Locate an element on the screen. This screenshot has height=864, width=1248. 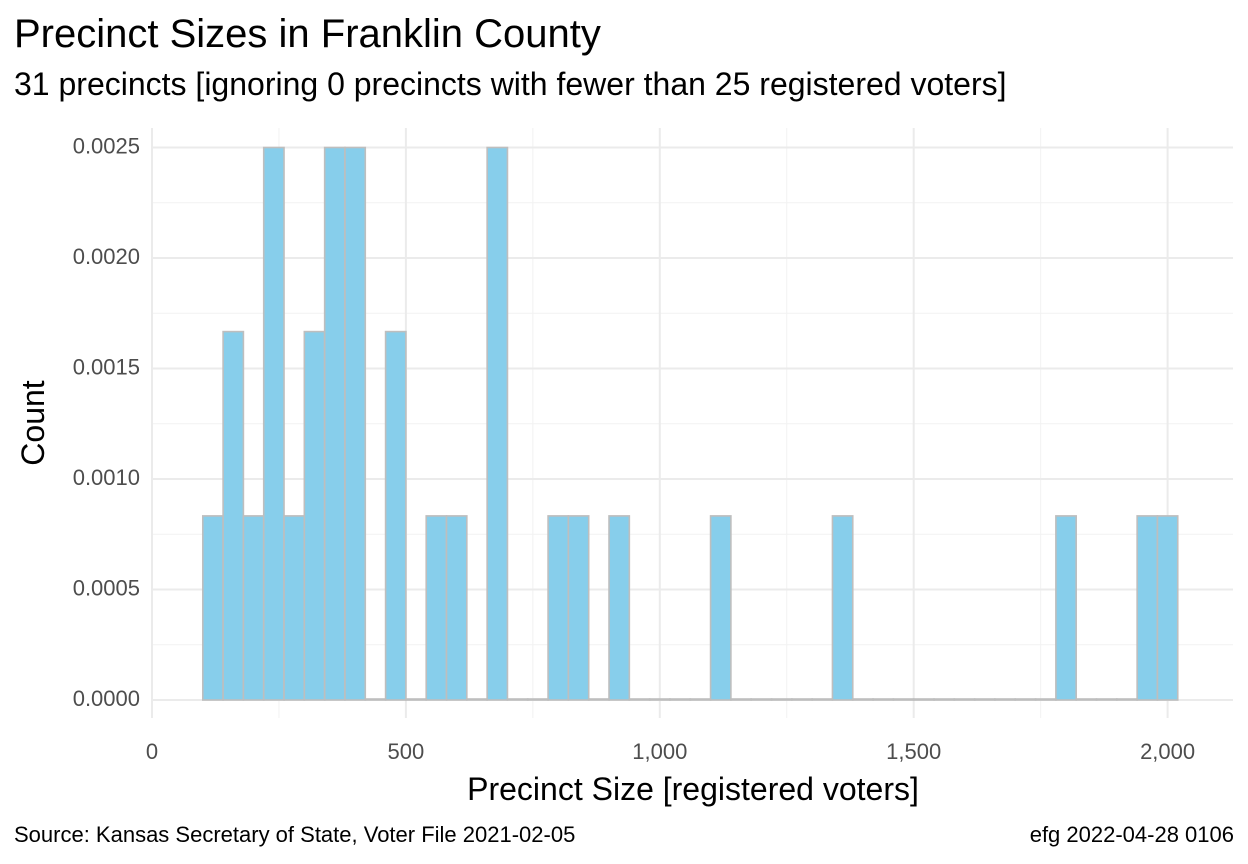
y-axis-ticks: 0.0000 0.0005 0.0010 0.0015 0.0020 0.0025 is located at coordinates (106, 422).